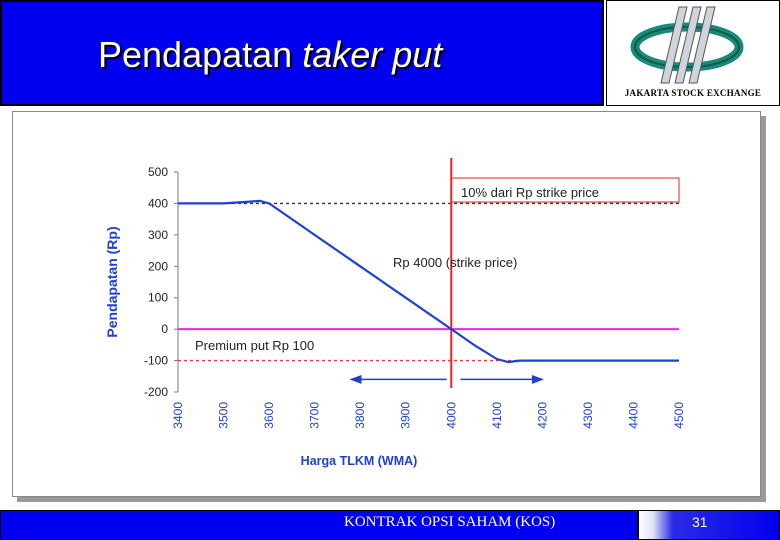  I want to click on y-tick-label: 100, so click(158, 298).